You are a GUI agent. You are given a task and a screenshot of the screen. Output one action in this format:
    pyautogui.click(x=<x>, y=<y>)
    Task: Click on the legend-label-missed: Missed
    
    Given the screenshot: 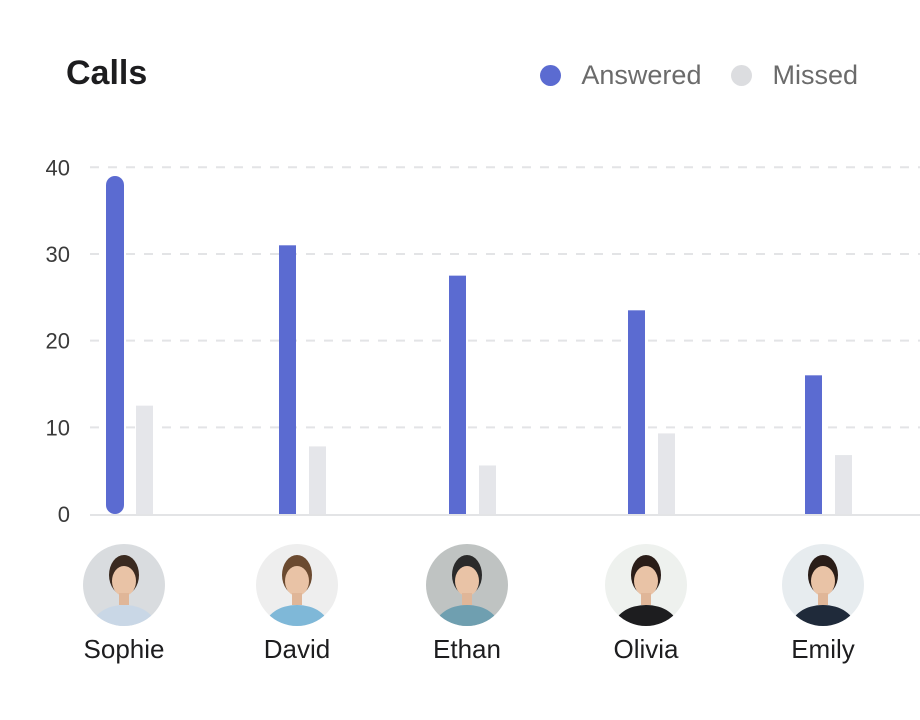 What is the action you would take?
    pyautogui.click(x=815, y=75)
    